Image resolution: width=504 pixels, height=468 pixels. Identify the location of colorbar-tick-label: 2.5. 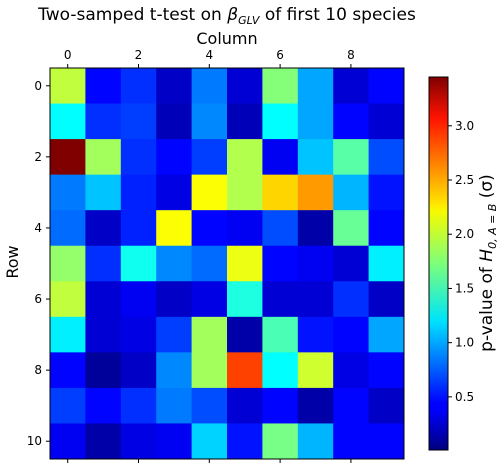
(464, 180).